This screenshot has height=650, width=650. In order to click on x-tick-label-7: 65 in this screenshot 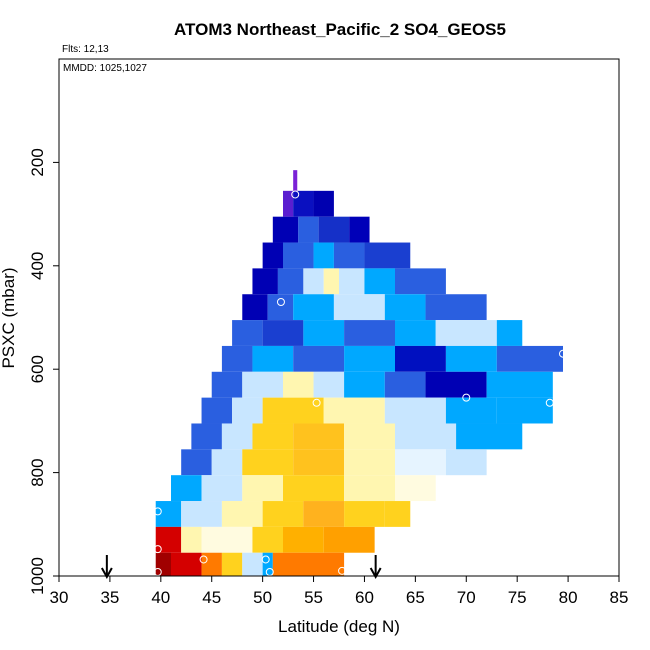, I will do `click(415, 597)`.